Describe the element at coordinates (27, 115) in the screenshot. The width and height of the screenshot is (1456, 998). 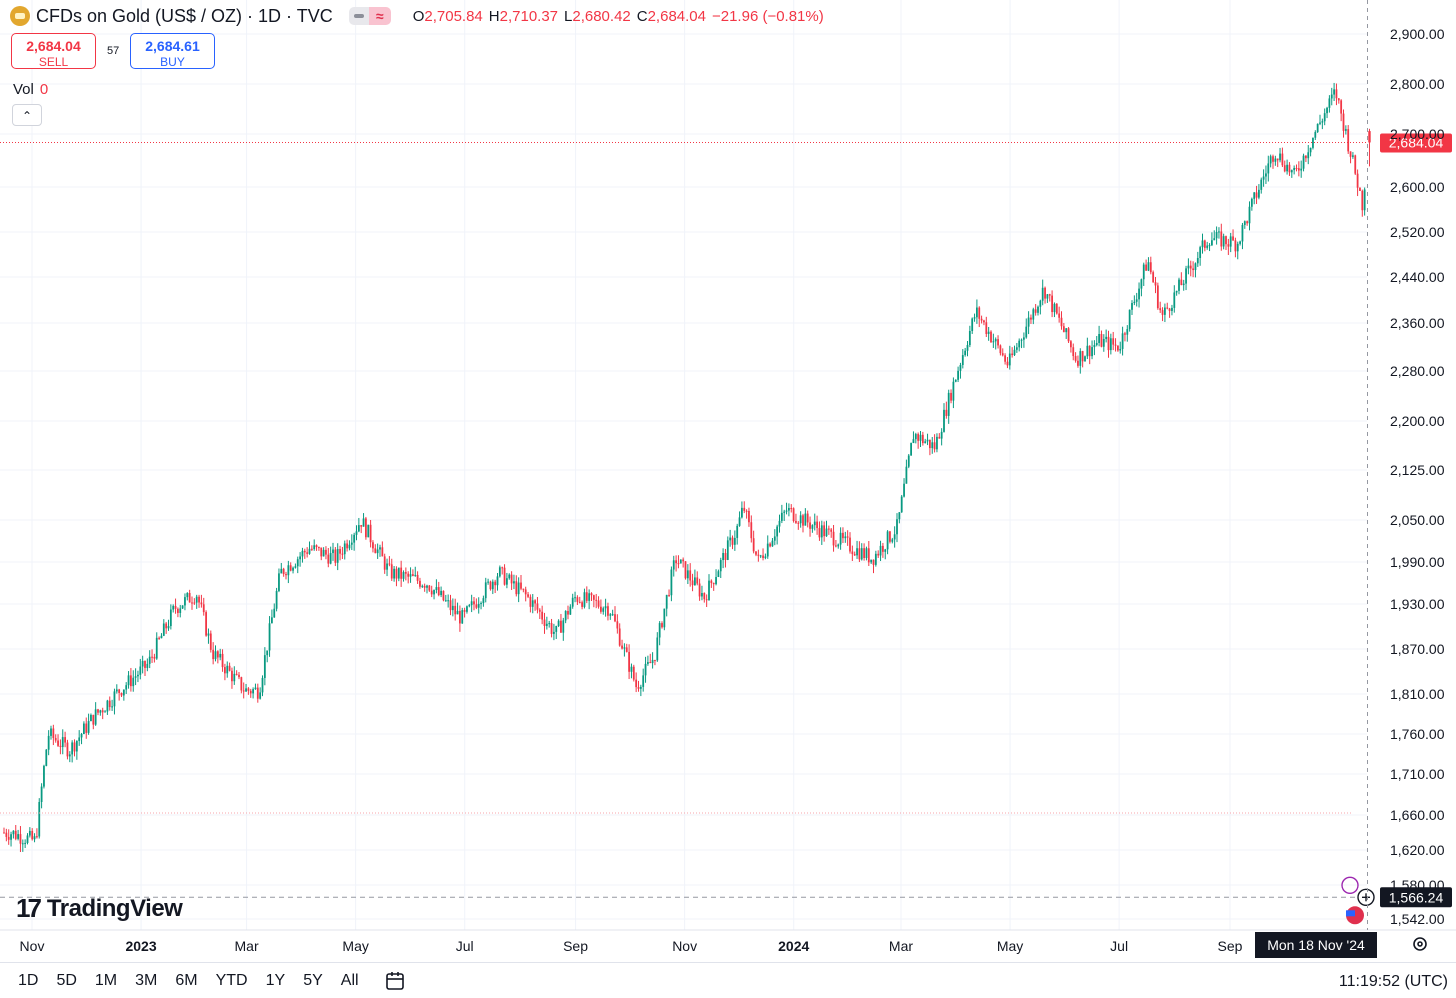
I see `collapse-legend-button: ⌃` at that location.